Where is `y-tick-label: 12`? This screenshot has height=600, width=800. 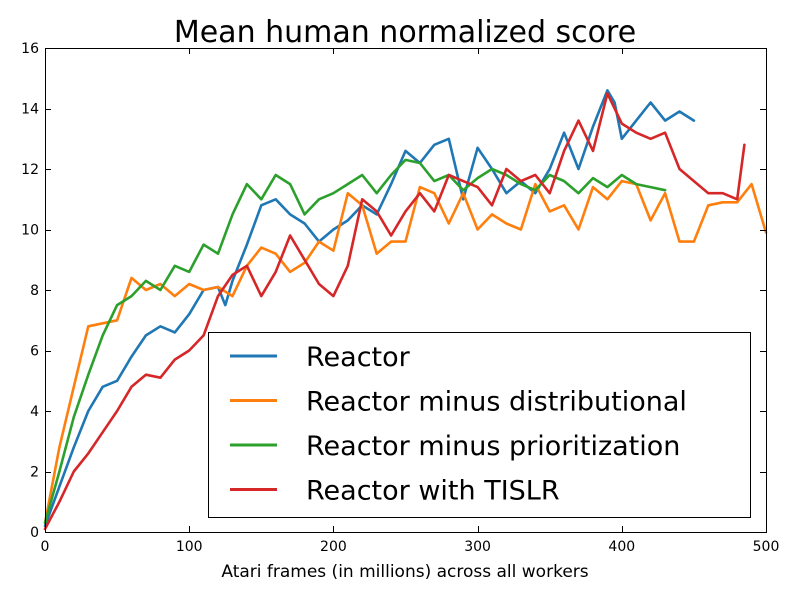
y-tick-label: 12 is located at coordinates (30, 170).